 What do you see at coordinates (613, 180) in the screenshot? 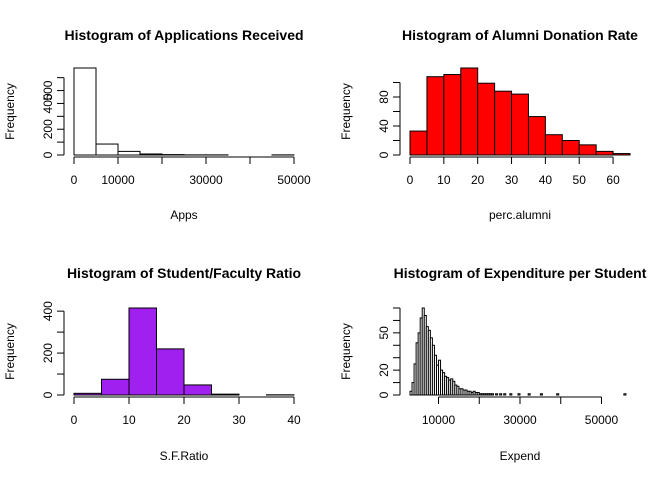
I see `x-tick-label: 60` at bounding box center [613, 180].